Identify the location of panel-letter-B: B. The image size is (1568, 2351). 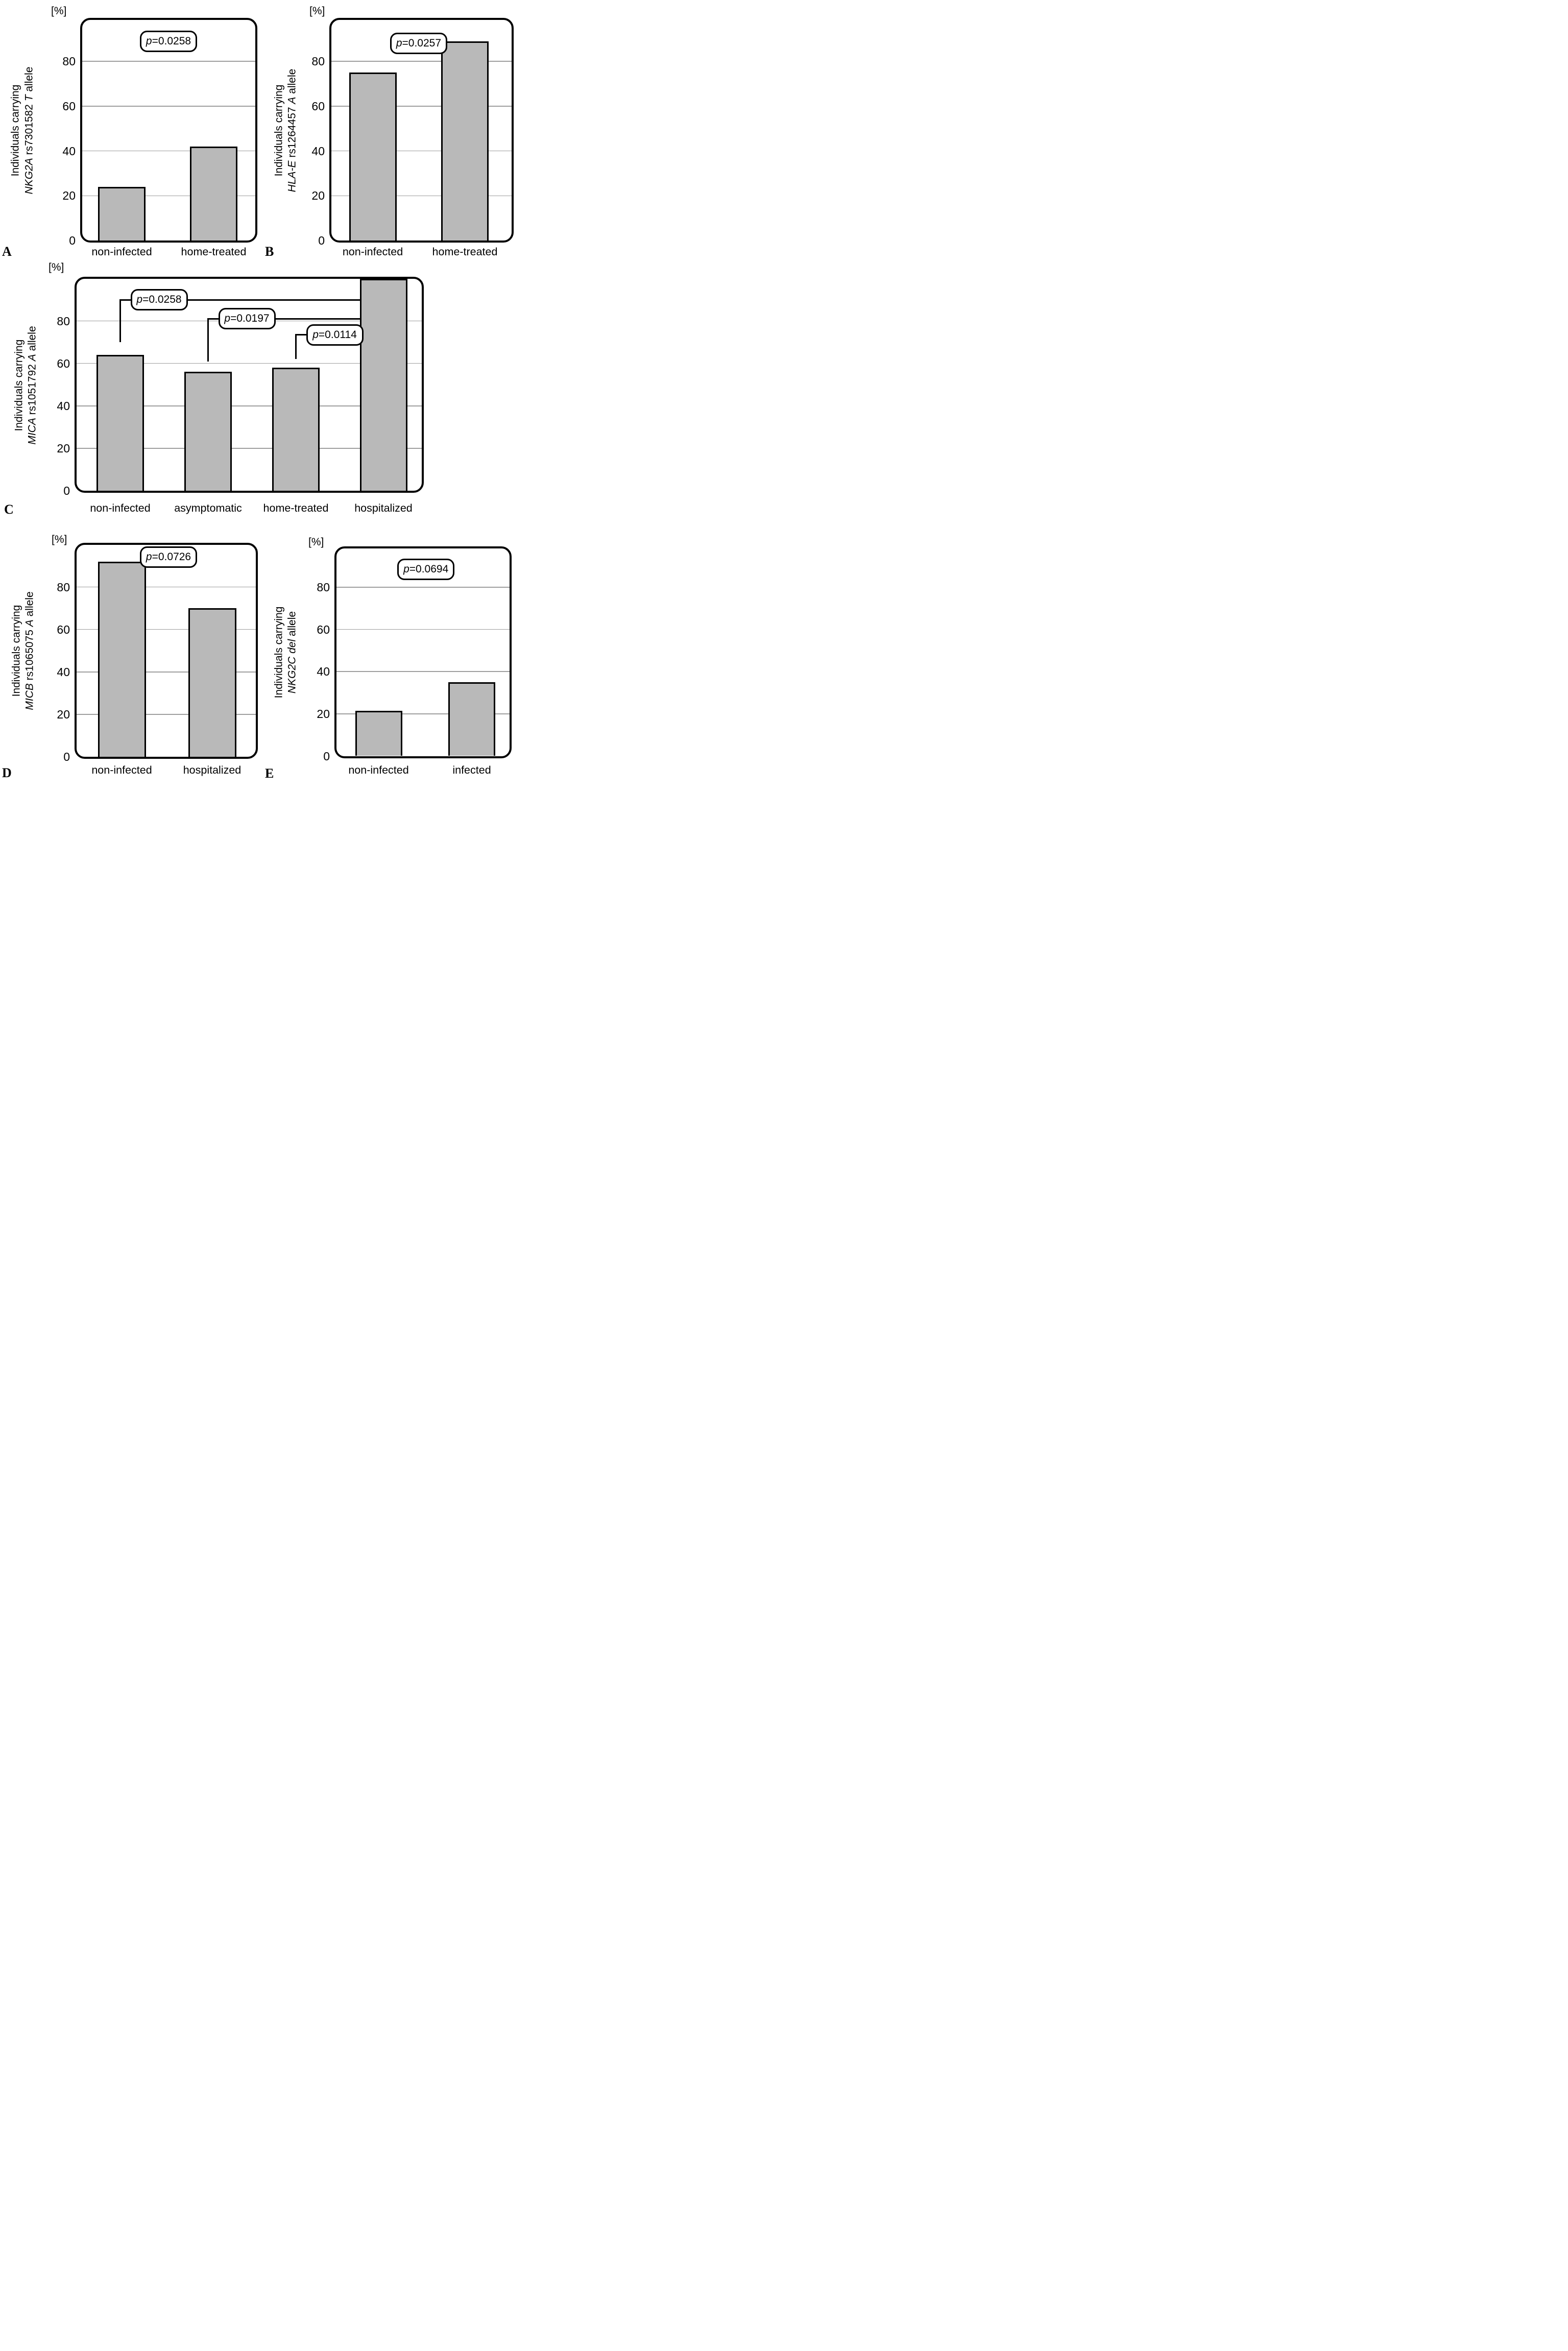
(269, 251).